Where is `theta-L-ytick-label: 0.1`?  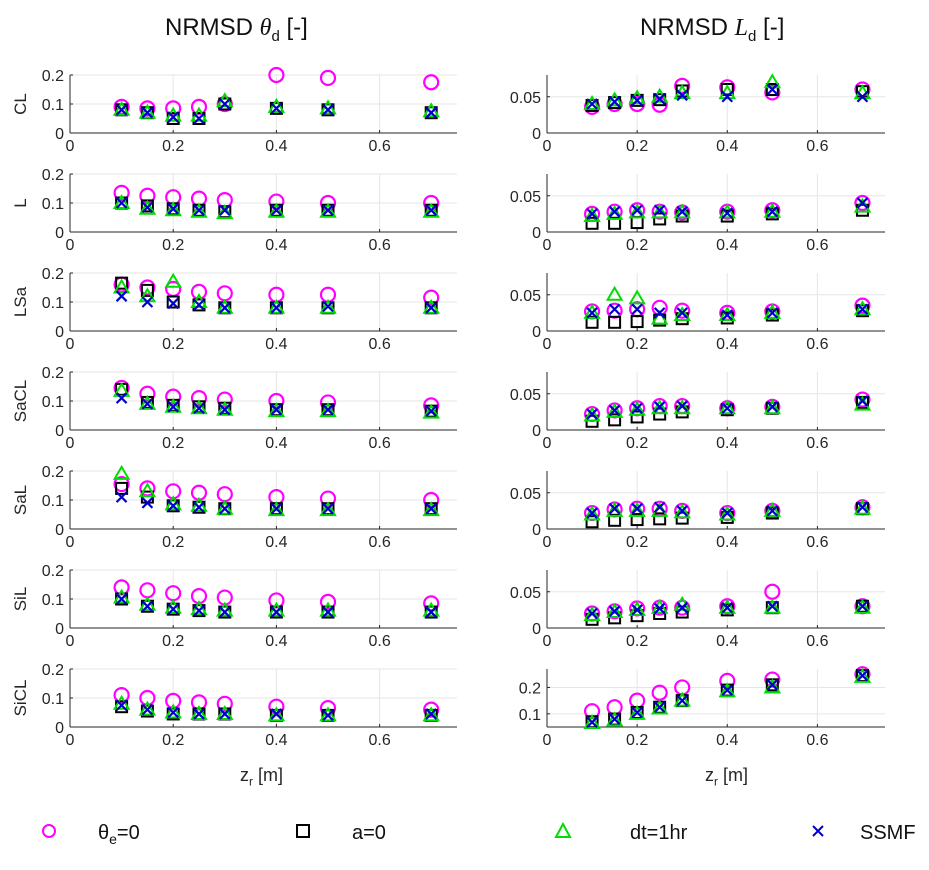 theta-L-ytick-label: 0.1 is located at coordinates (53, 204).